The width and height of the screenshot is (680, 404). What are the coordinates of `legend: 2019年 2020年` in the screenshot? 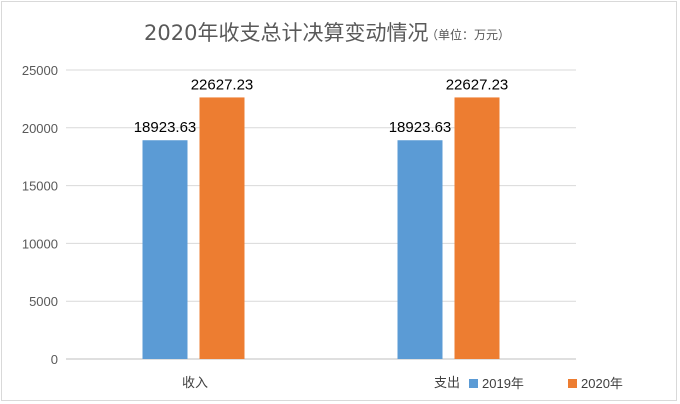 It's located at (546, 383).